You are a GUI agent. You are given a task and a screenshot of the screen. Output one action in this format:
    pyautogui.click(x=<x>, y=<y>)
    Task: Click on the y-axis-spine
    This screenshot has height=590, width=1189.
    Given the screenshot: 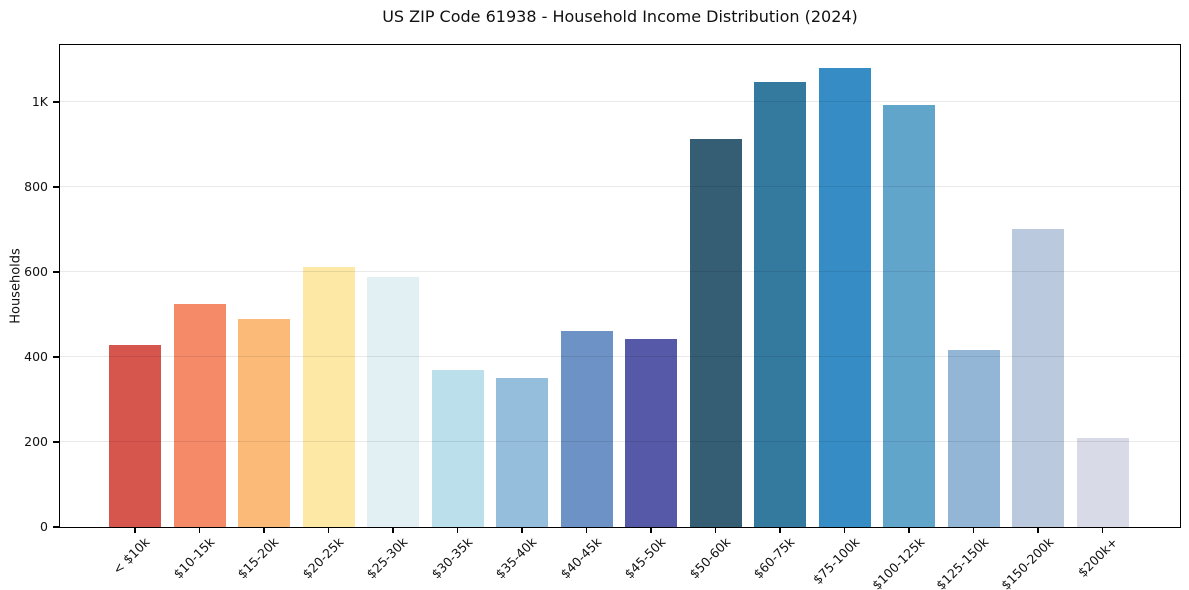 What is the action you would take?
    pyautogui.click(x=59, y=286)
    